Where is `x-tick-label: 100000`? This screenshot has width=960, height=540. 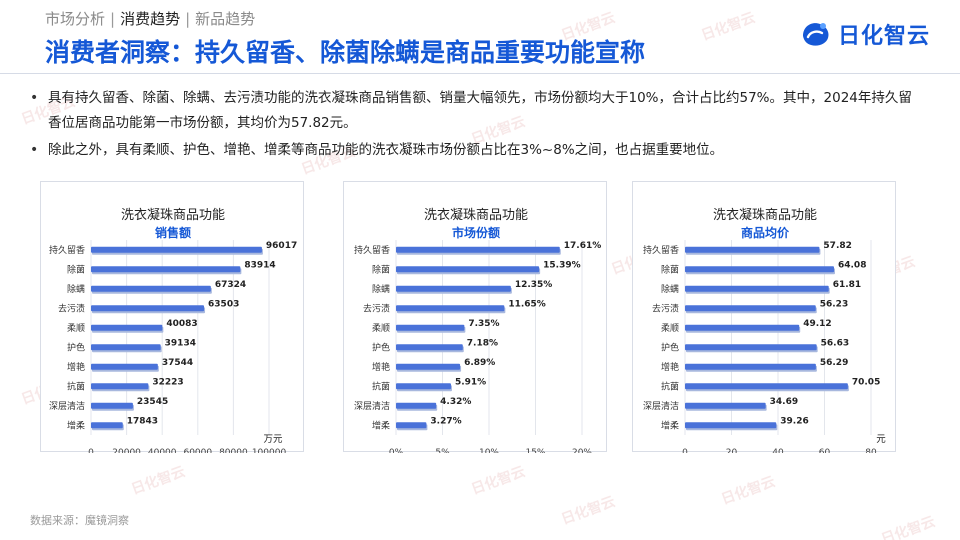 x-tick-label: 100000 is located at coordinates (269, 450).